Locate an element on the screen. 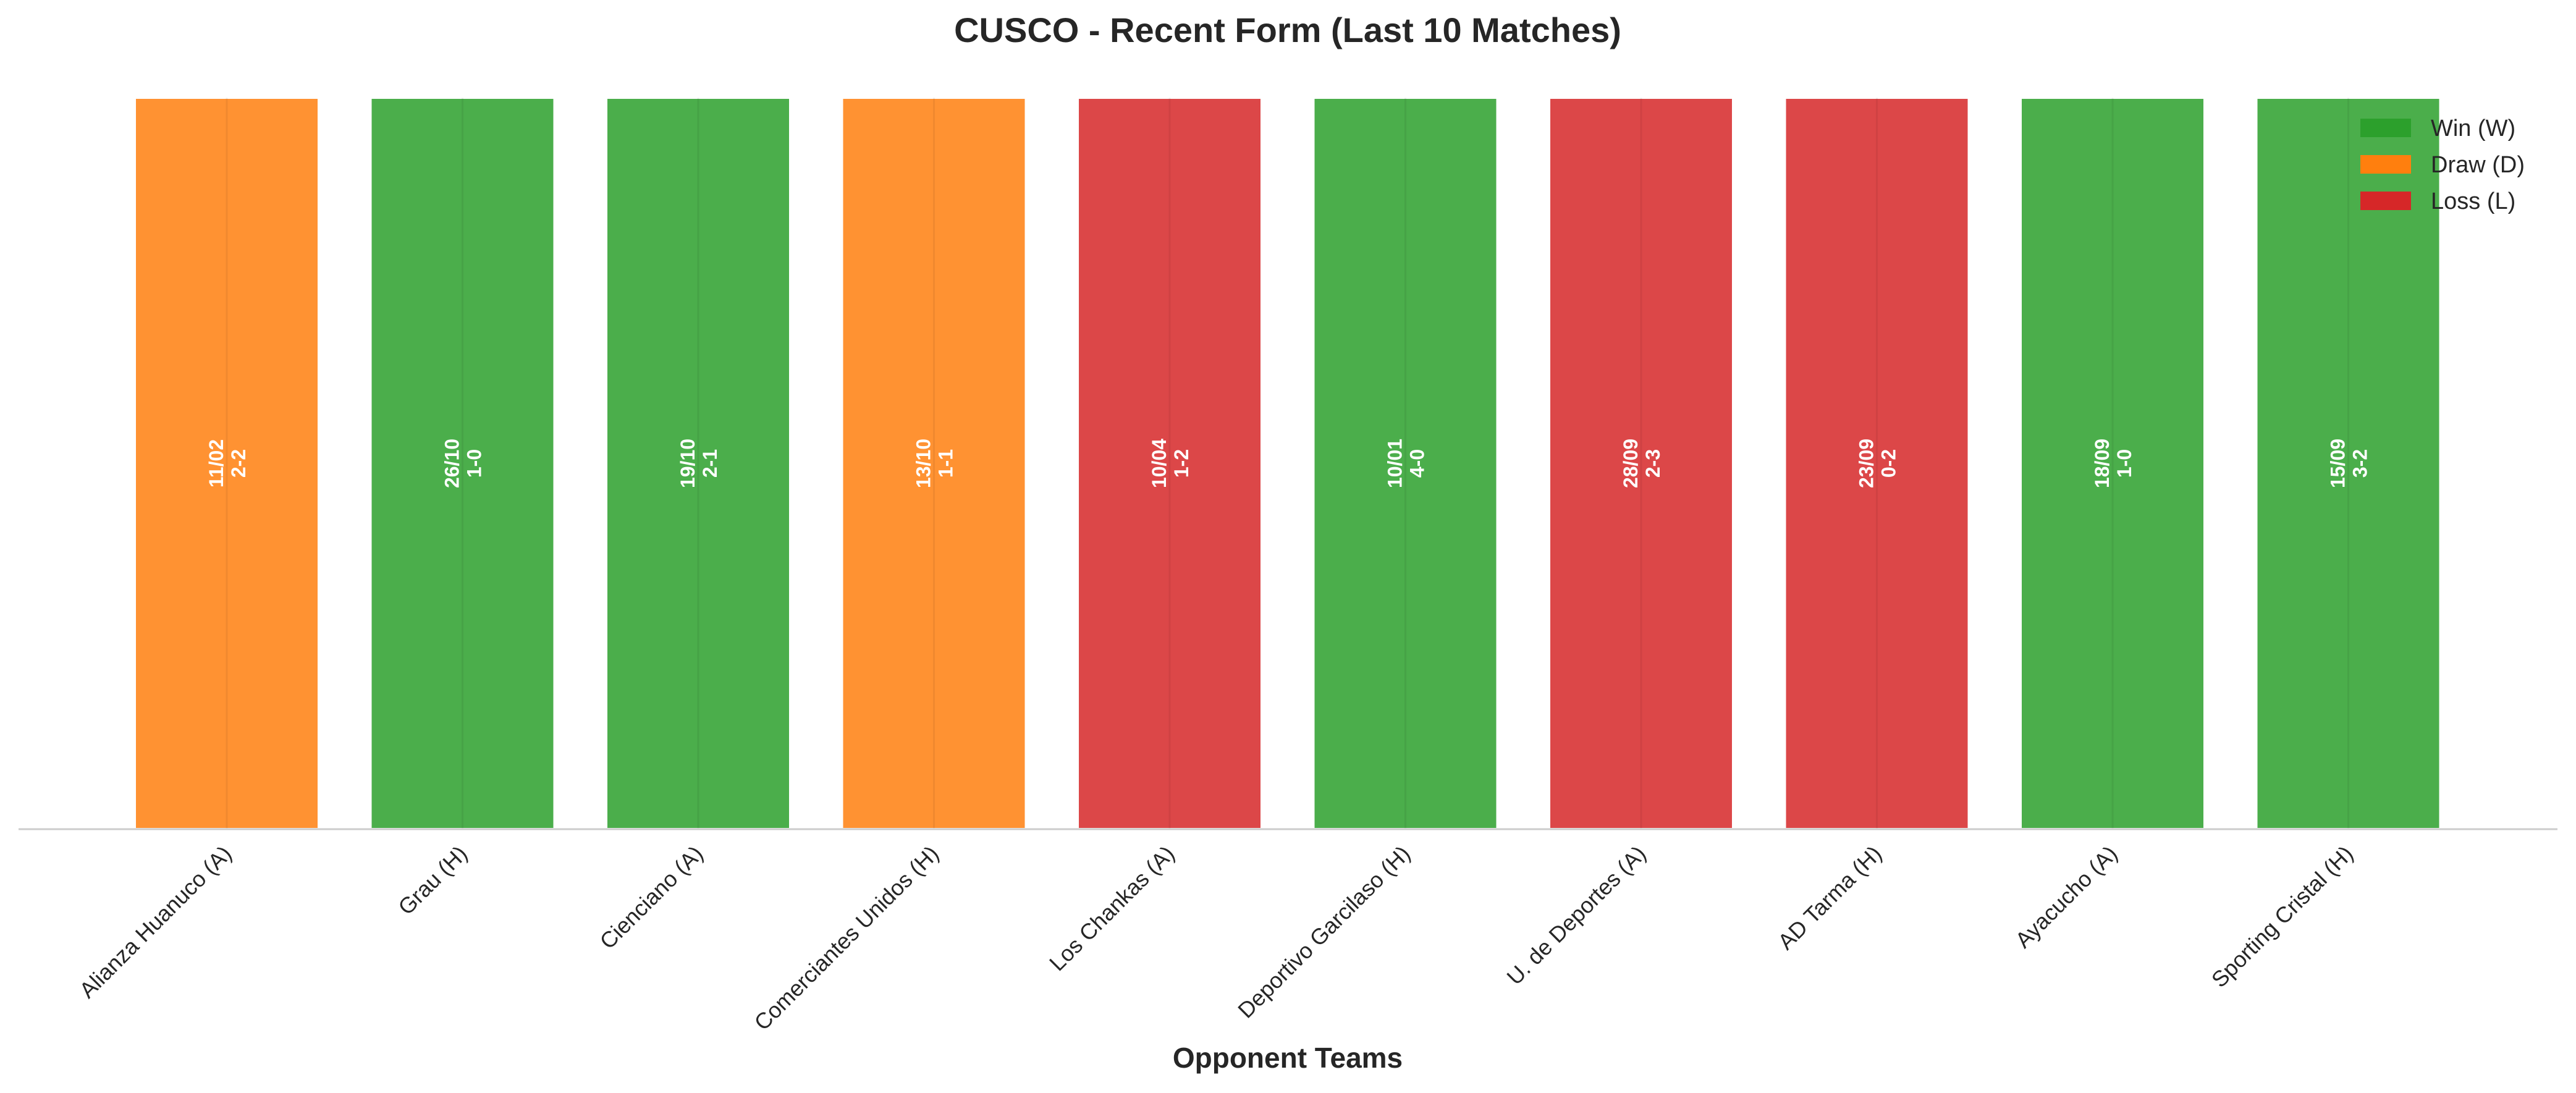 This screenshot has height=1093, width=2576. chart-title: CUSCO - Recent Form (Last 10 Matches) is located at coordinates (1287, 30).